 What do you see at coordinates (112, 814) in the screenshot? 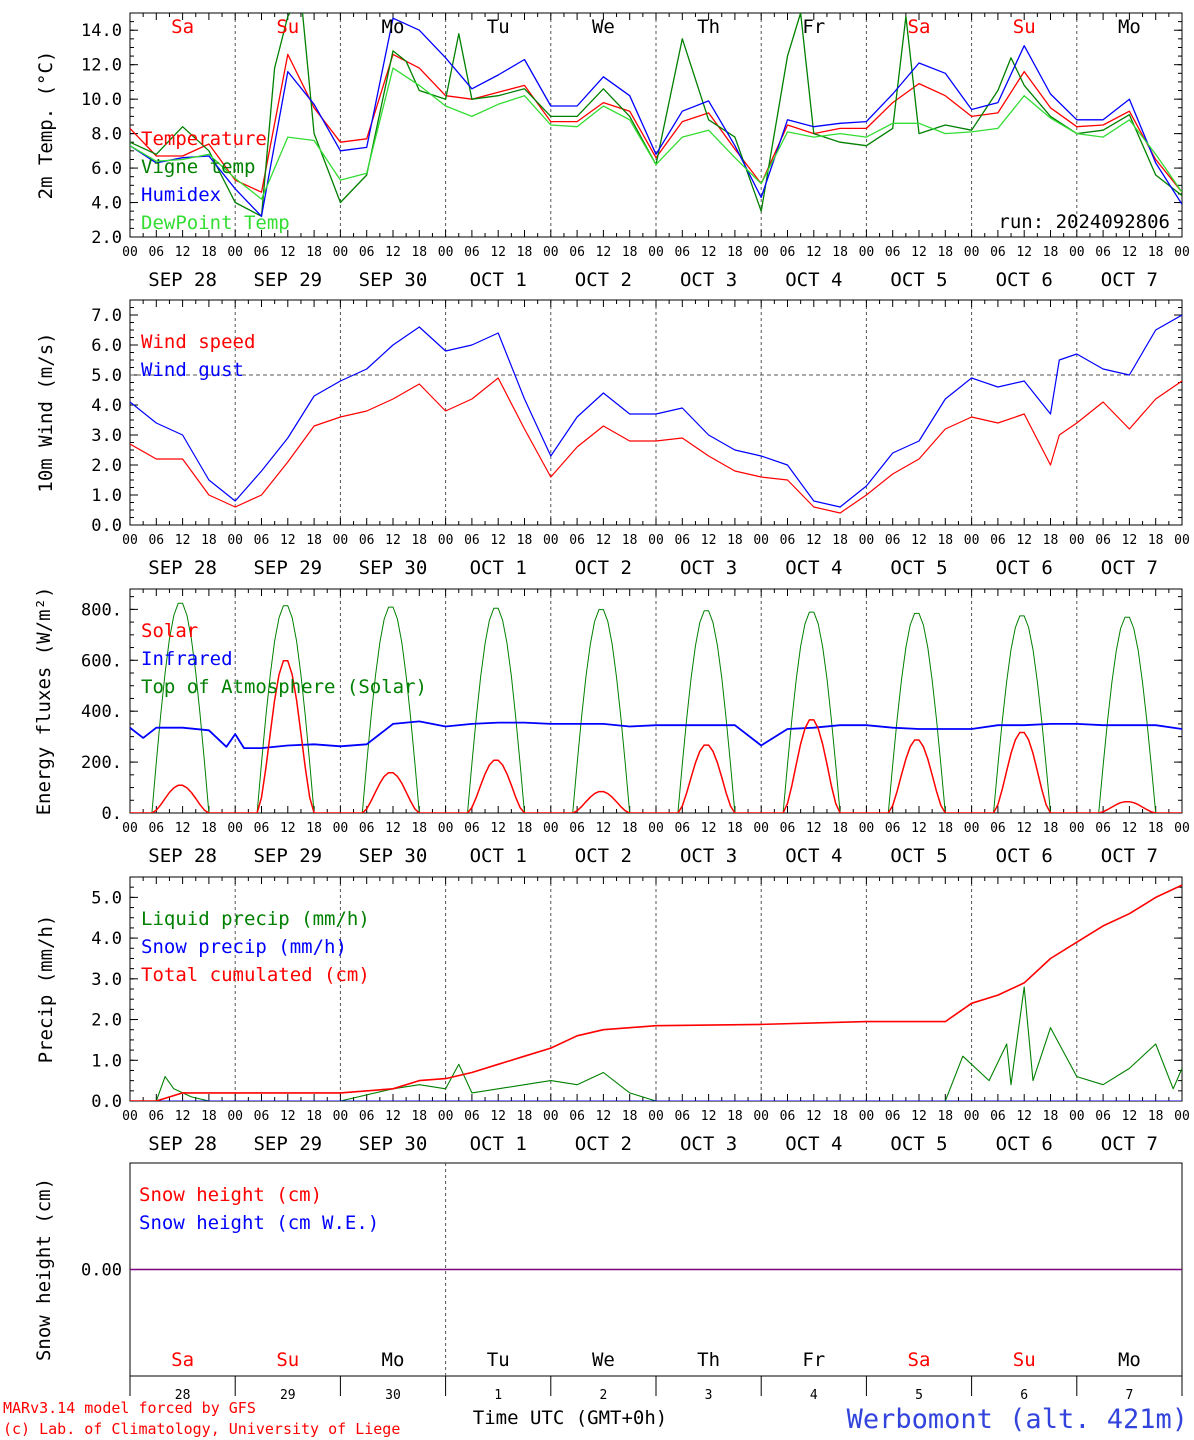
I see `y-tick-label: 0.` at bounding box center [112, 814].